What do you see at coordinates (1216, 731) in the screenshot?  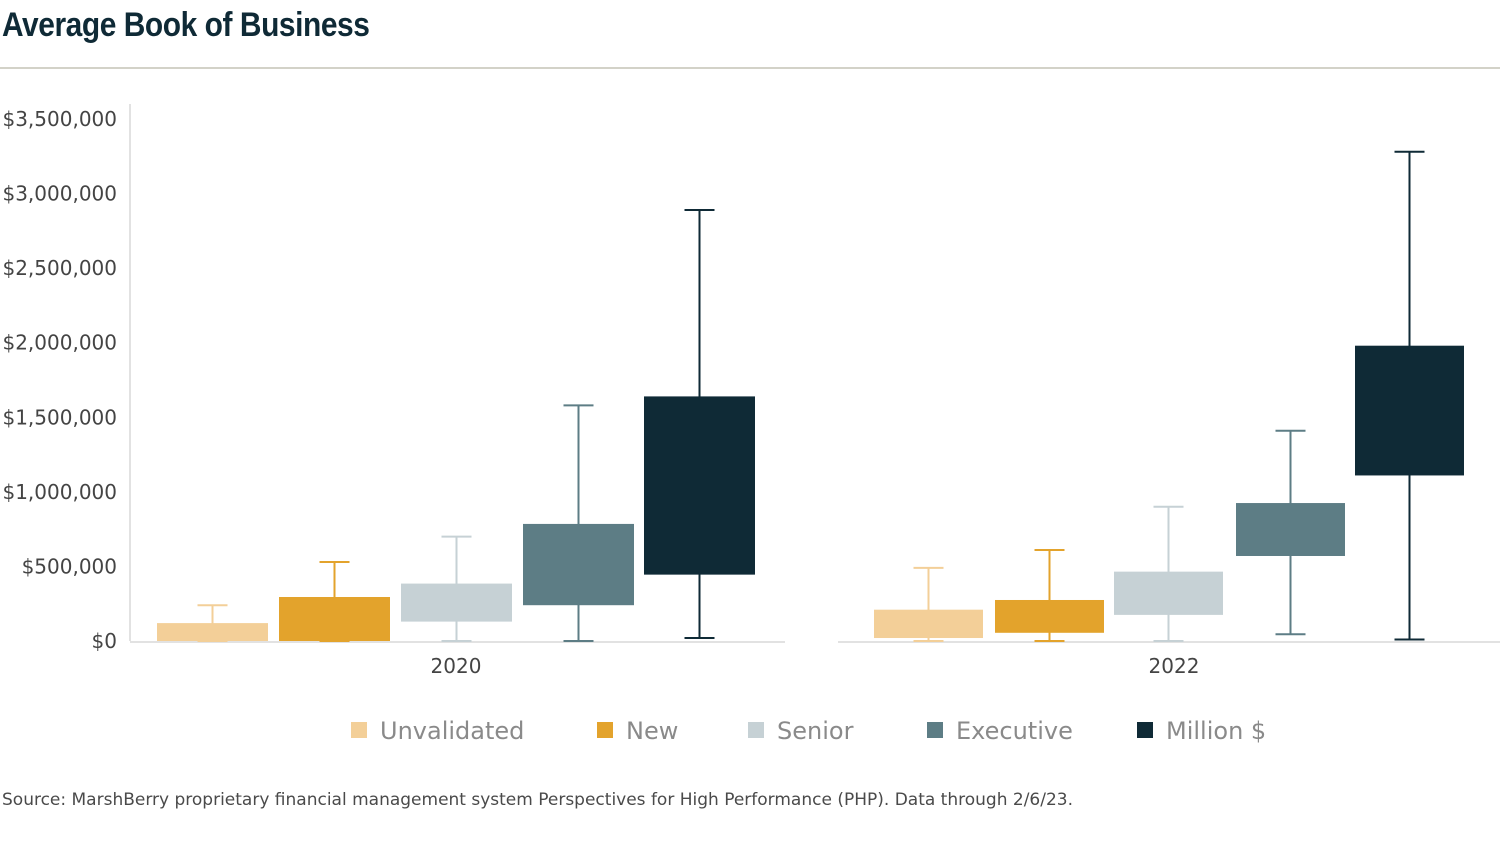 I see `legend-label: Million $` at bounding box center [1216, 731].